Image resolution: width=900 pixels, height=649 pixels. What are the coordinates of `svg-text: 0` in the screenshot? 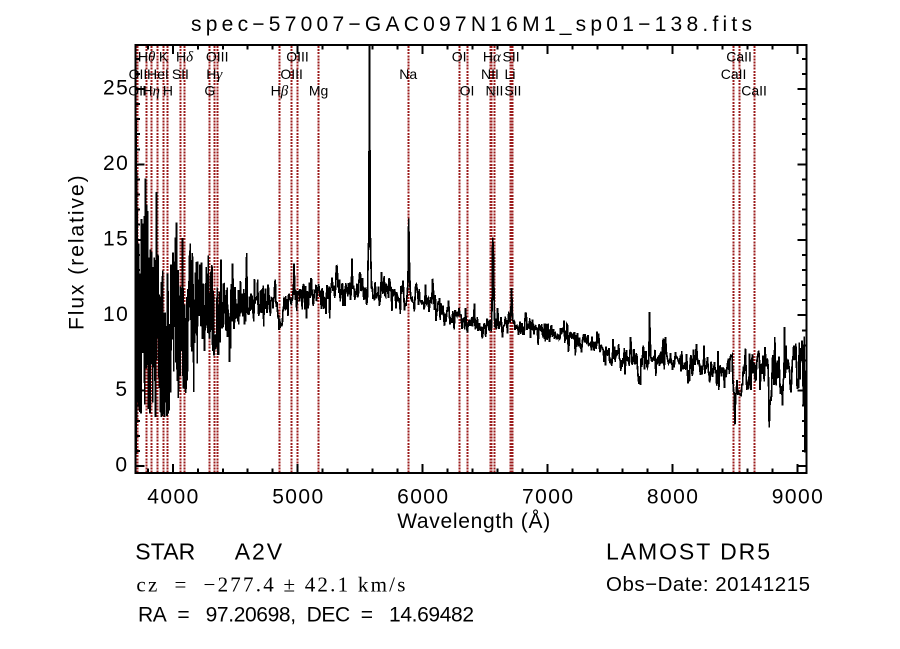 It's located at (121, 465).